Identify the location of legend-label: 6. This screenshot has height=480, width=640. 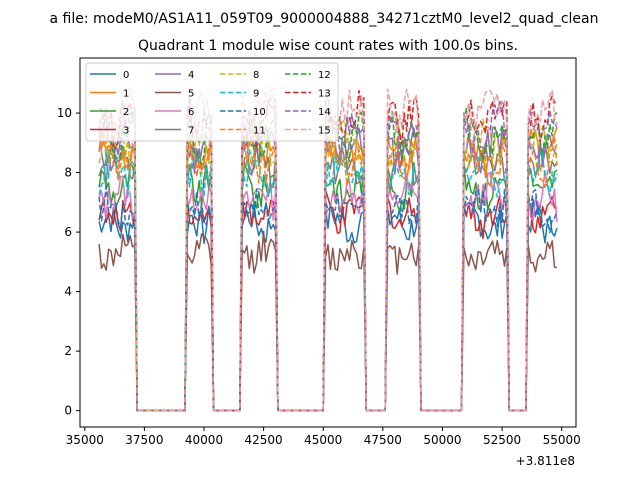
(191, 112).